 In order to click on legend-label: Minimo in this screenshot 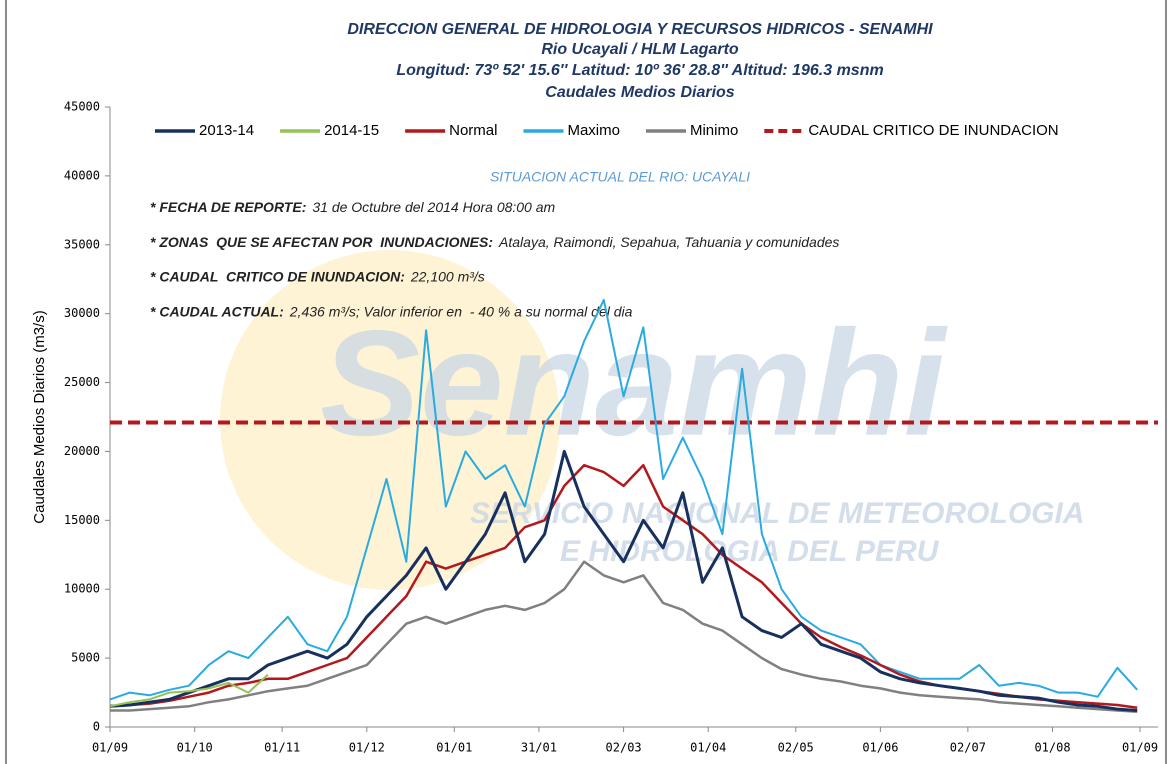, I will do `click(714, 130)`.